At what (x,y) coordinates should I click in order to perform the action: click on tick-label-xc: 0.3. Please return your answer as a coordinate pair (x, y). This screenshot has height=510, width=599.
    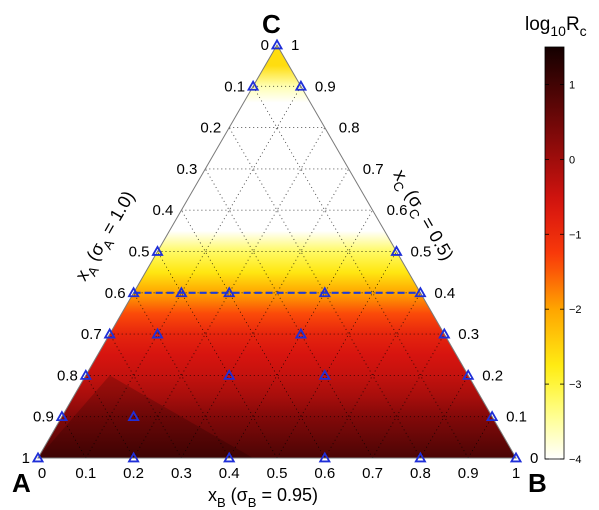
    Looking at the image, I should click on (468, 334).